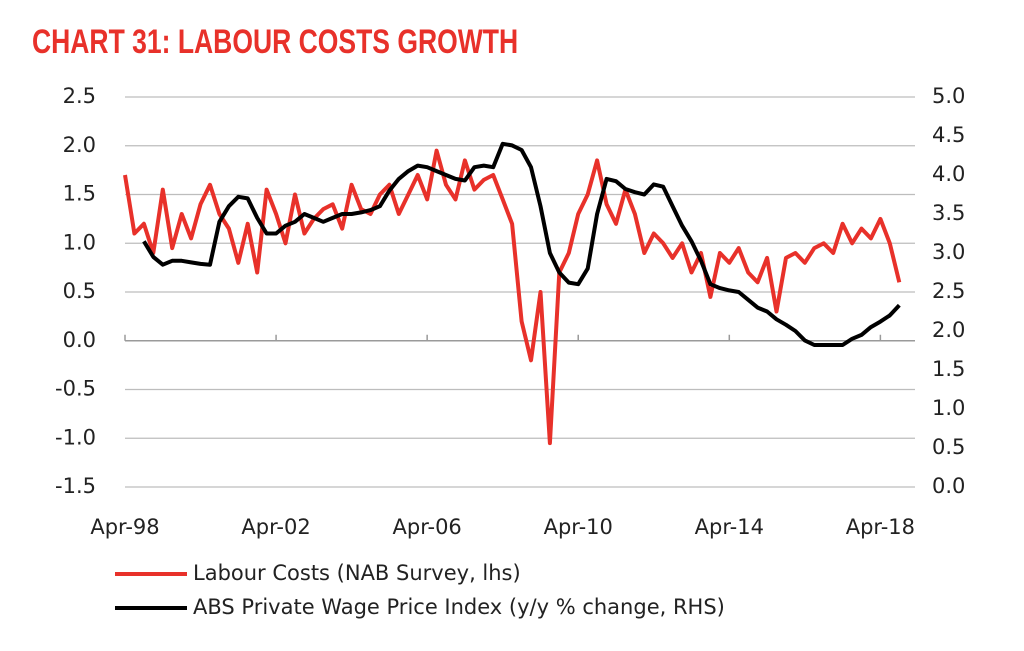  Describe the element at coordinates (948, 447) in the screenshot. I see `y2-tick-label: 0.5` at that location.